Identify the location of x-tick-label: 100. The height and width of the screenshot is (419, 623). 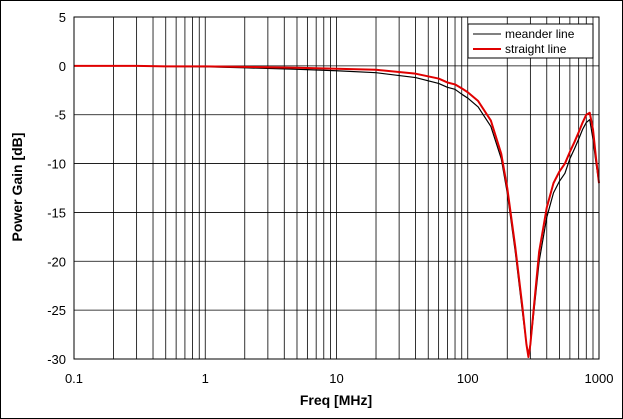
(468, 378).